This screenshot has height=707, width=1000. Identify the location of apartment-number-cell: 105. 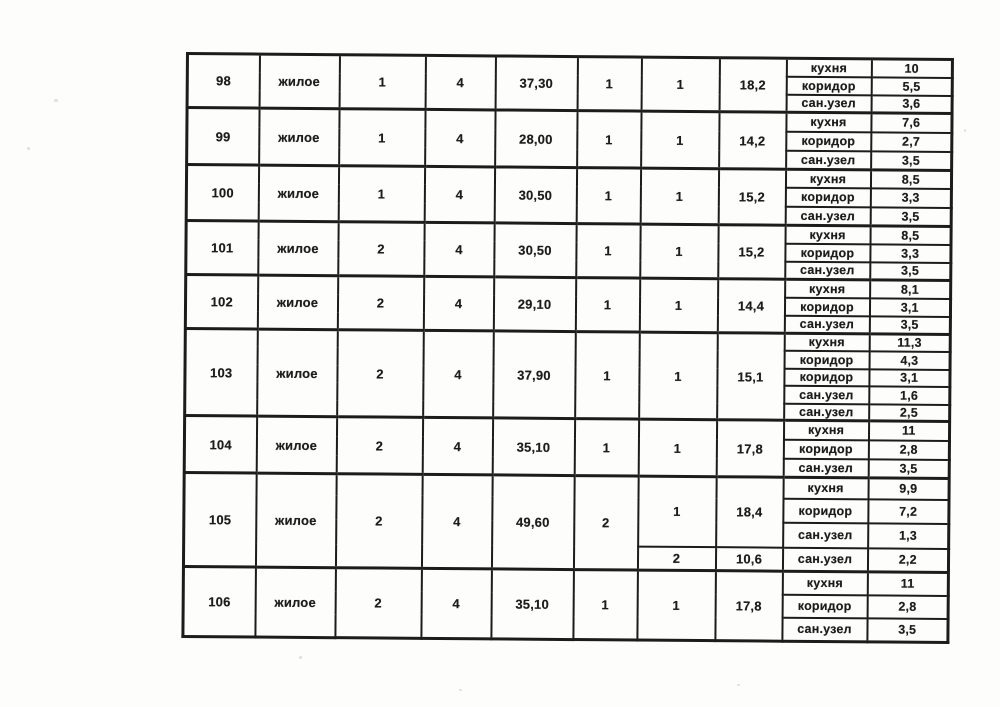
(220, 520).